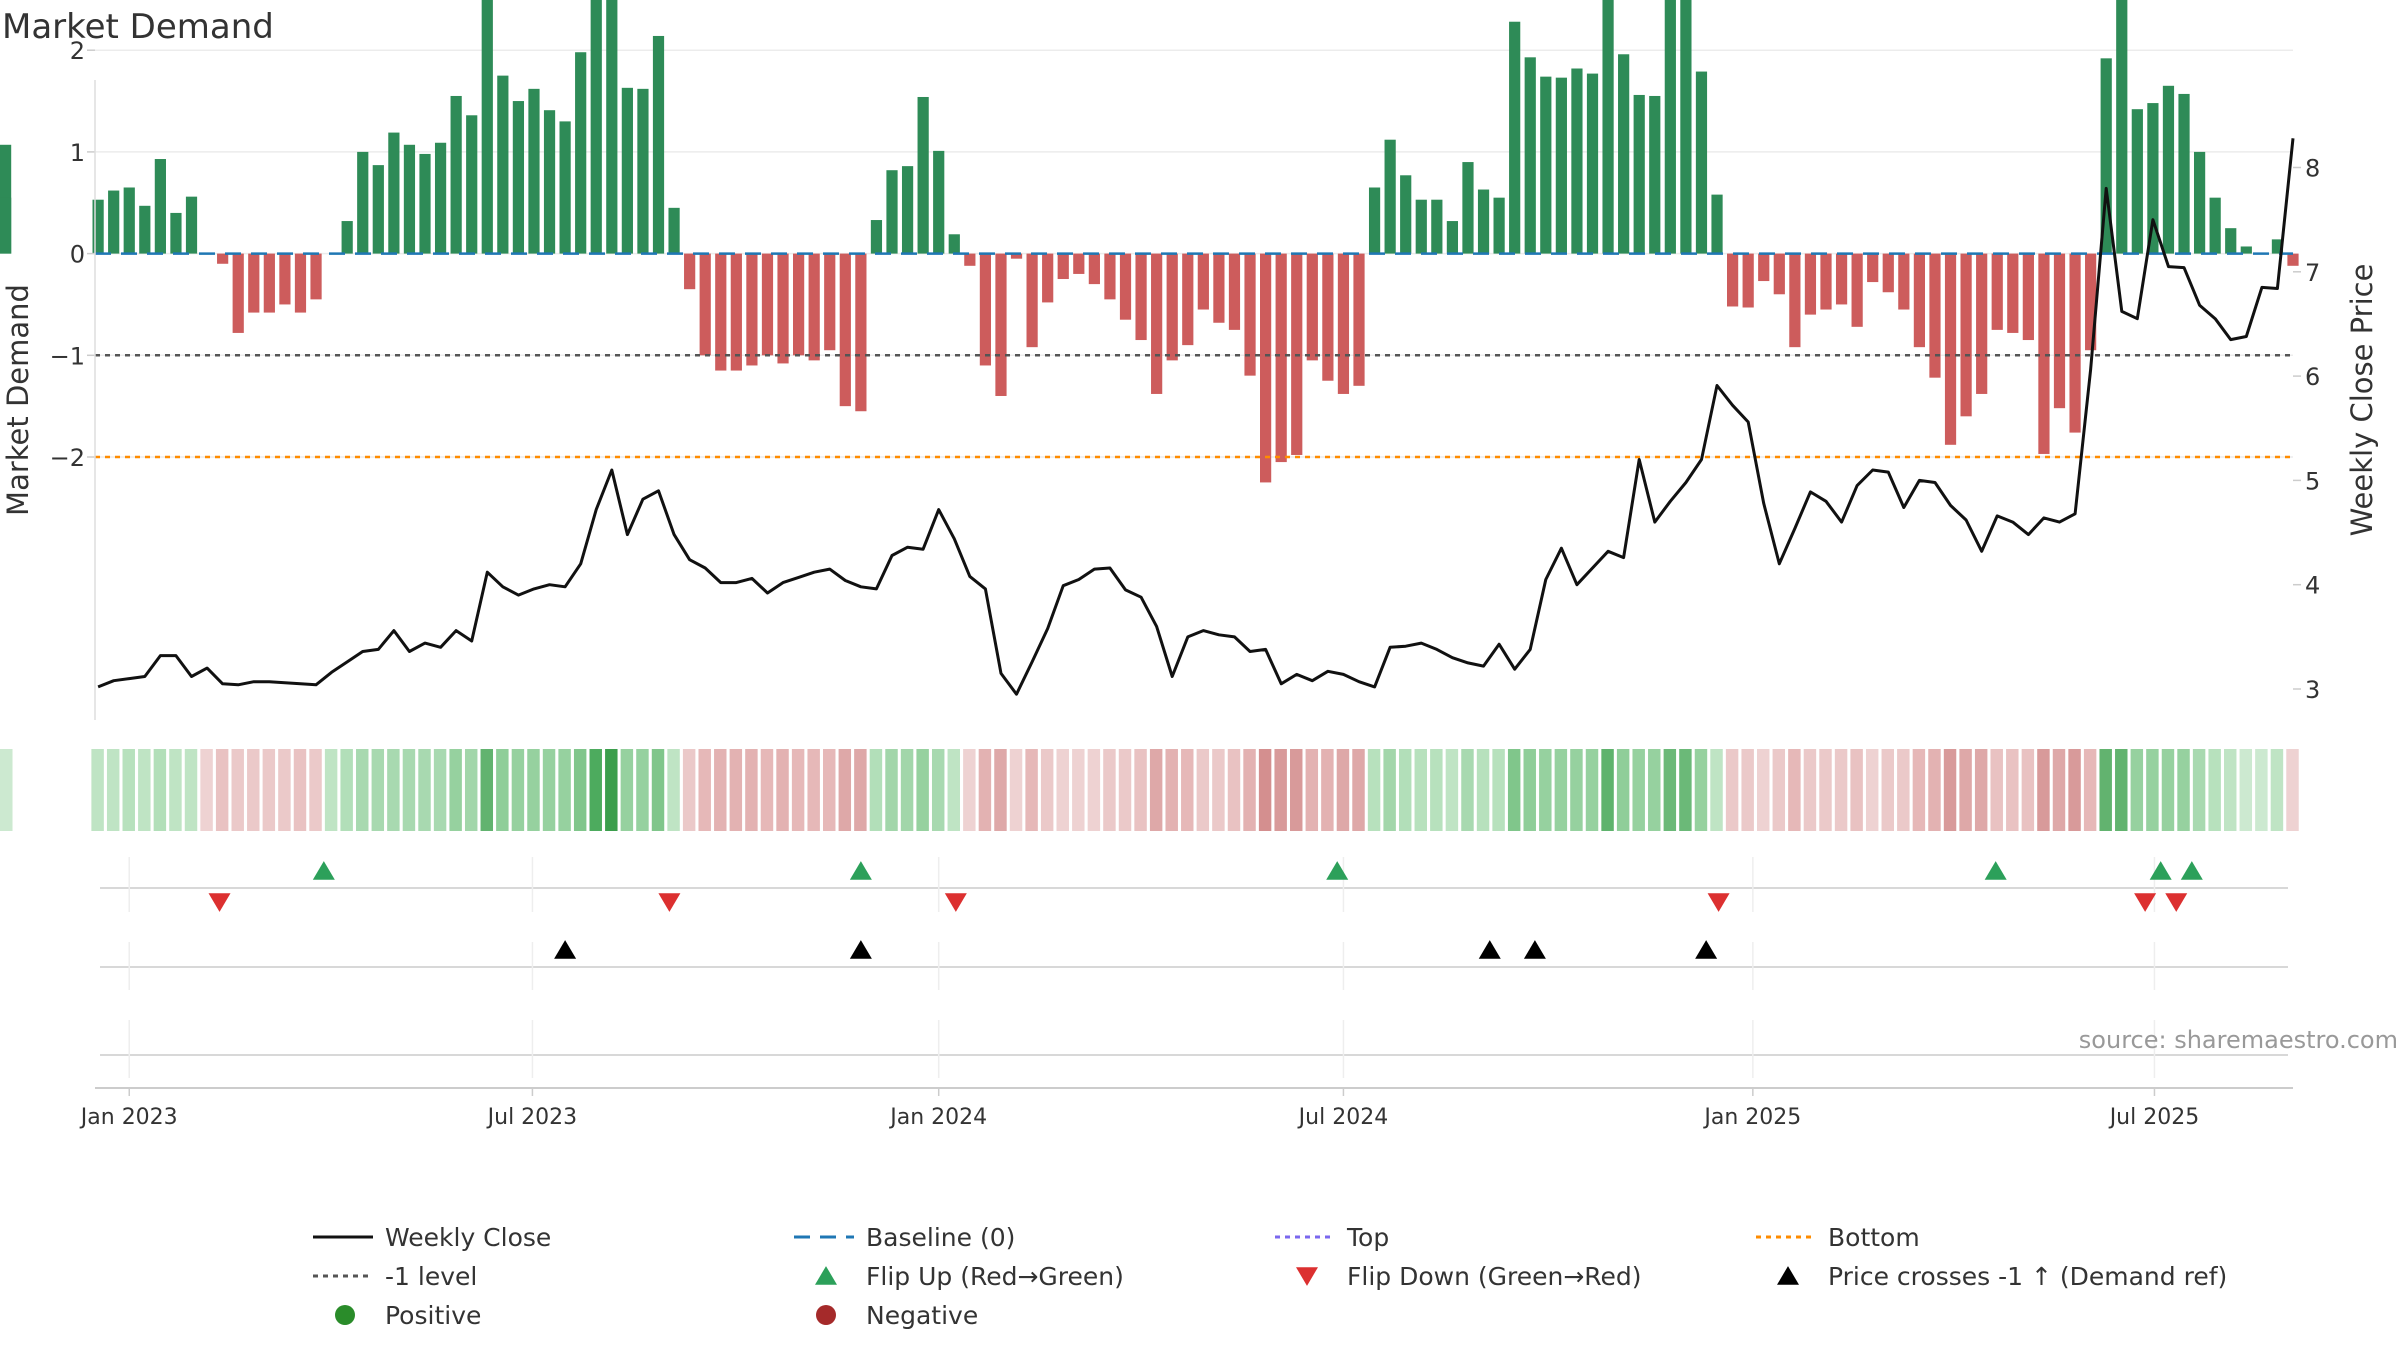 This screenshot has height=1350, width=2400. What do you see at coordinates (345, 1315) in the screenshot?
I see `legend-swatch-circle` at bounding box center [345, 1315].